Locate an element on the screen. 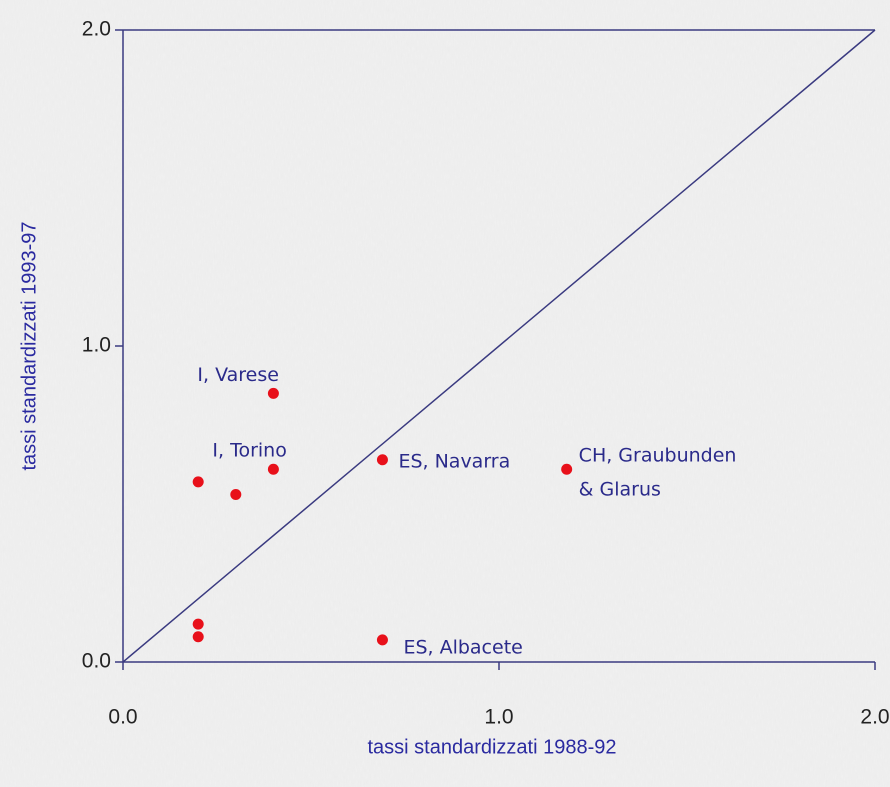  point-label: ES, Navarra is located at coordinates (454, 461).